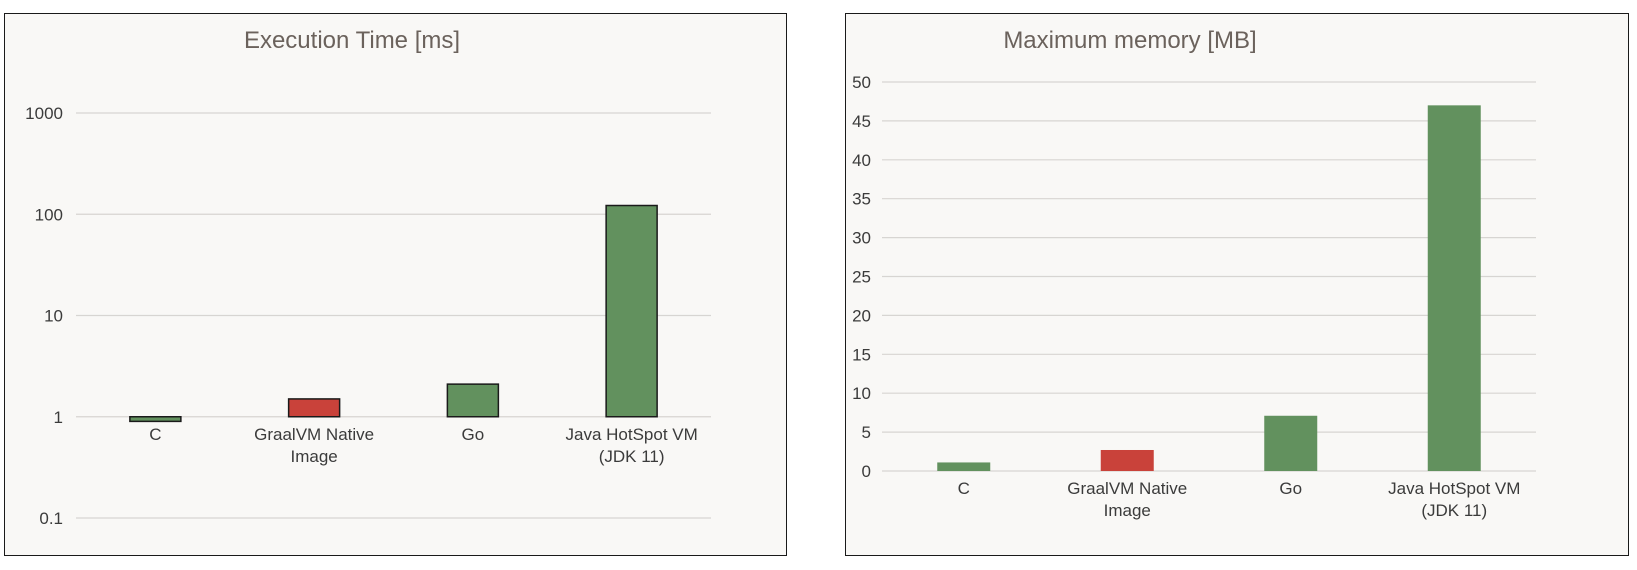 This screenshot has height=570, width=1637. I want to click on chart-title: Maximum memory [MB], so click(1129, 40).